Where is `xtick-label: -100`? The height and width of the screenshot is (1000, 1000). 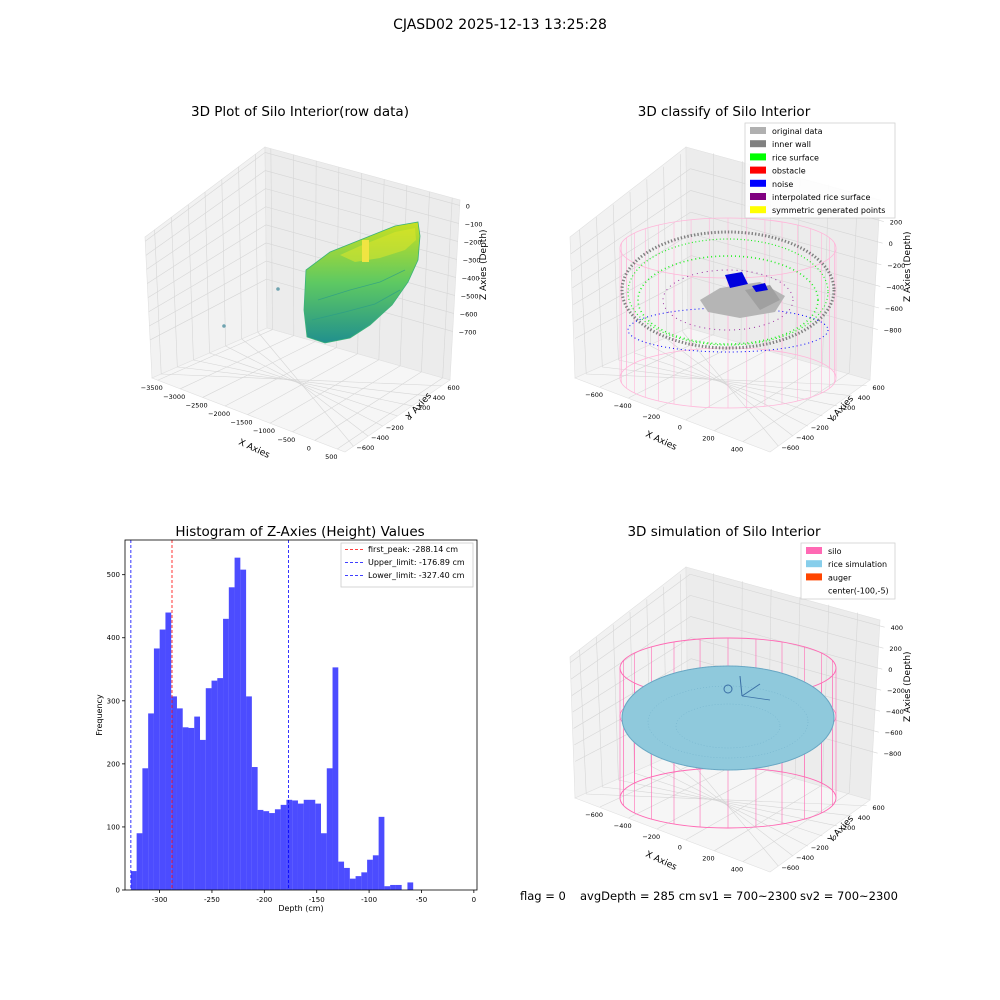 xtick-label: -100 is located at coordinates (369, 900).